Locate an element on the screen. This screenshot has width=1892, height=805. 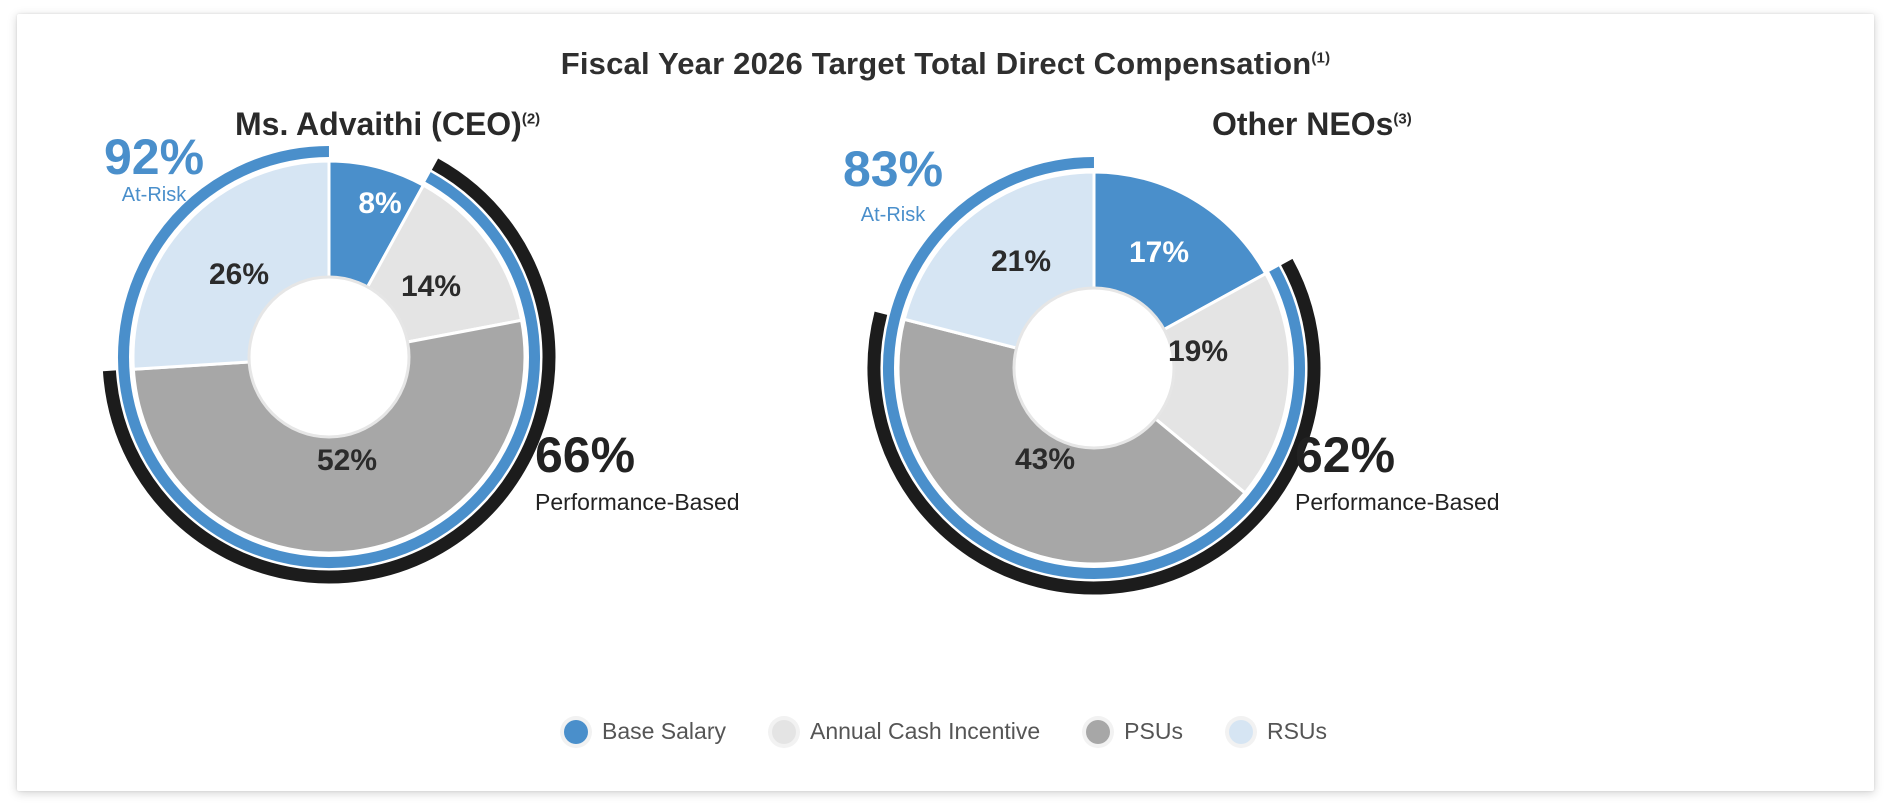
ceo-panel-title: Ms. Advaithi (CEO)(2) is located at coordinates (387, 124).